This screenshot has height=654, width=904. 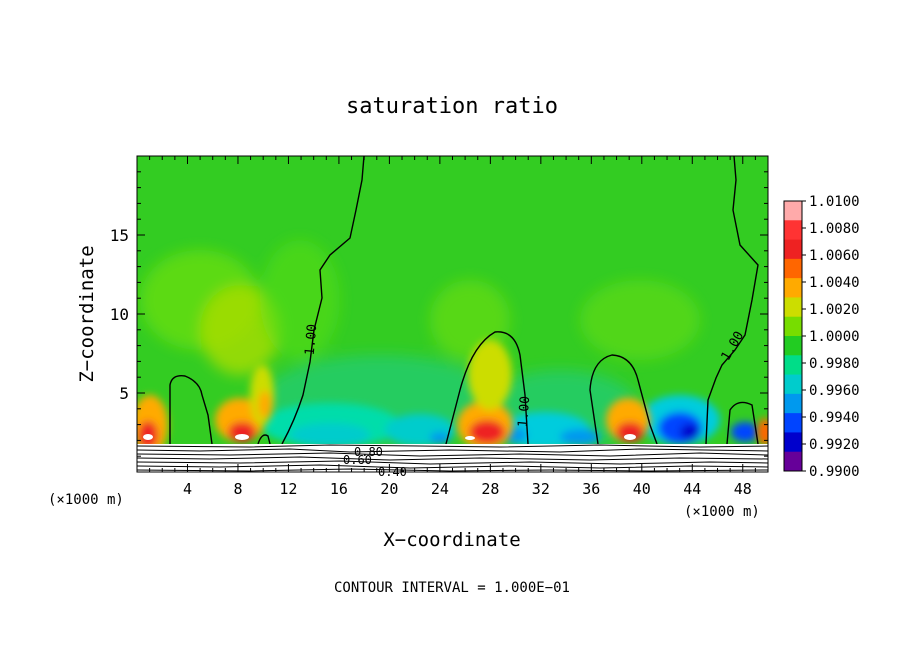 I want to click on y-tick-label: 10, so click(x=119, y=314).